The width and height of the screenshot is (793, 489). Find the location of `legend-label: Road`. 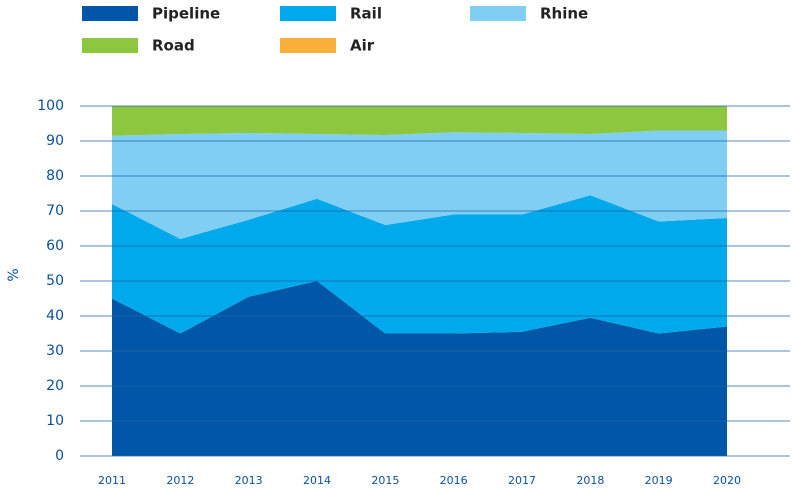

legend-label: Road is located at coordinates (173, 46).